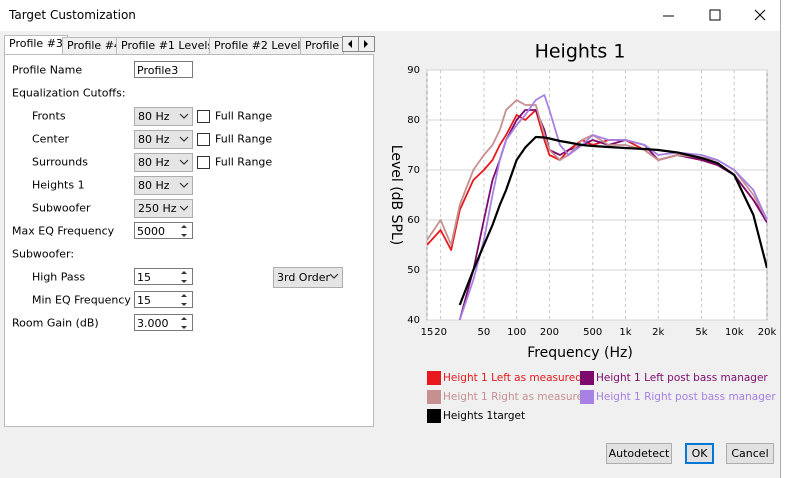 This screenshot has height=478, width=794. Describe the element at coordinates (658, 332) in the screenshot. I see `x-tick-label: 2k` at that location.